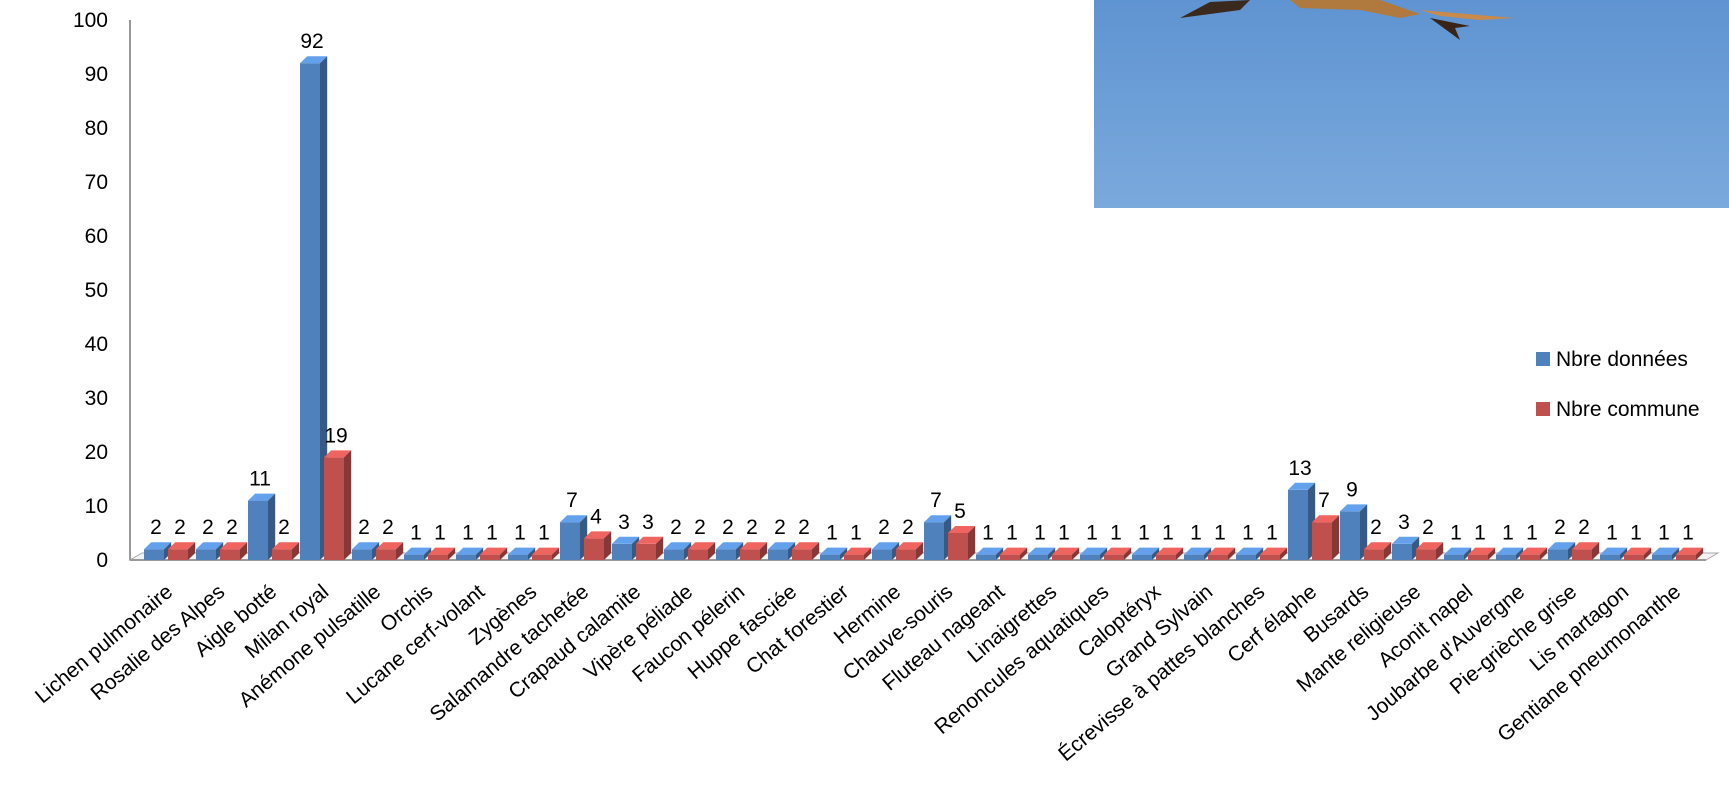  I want to click on milan-royal-photo, so click(1411, 104).